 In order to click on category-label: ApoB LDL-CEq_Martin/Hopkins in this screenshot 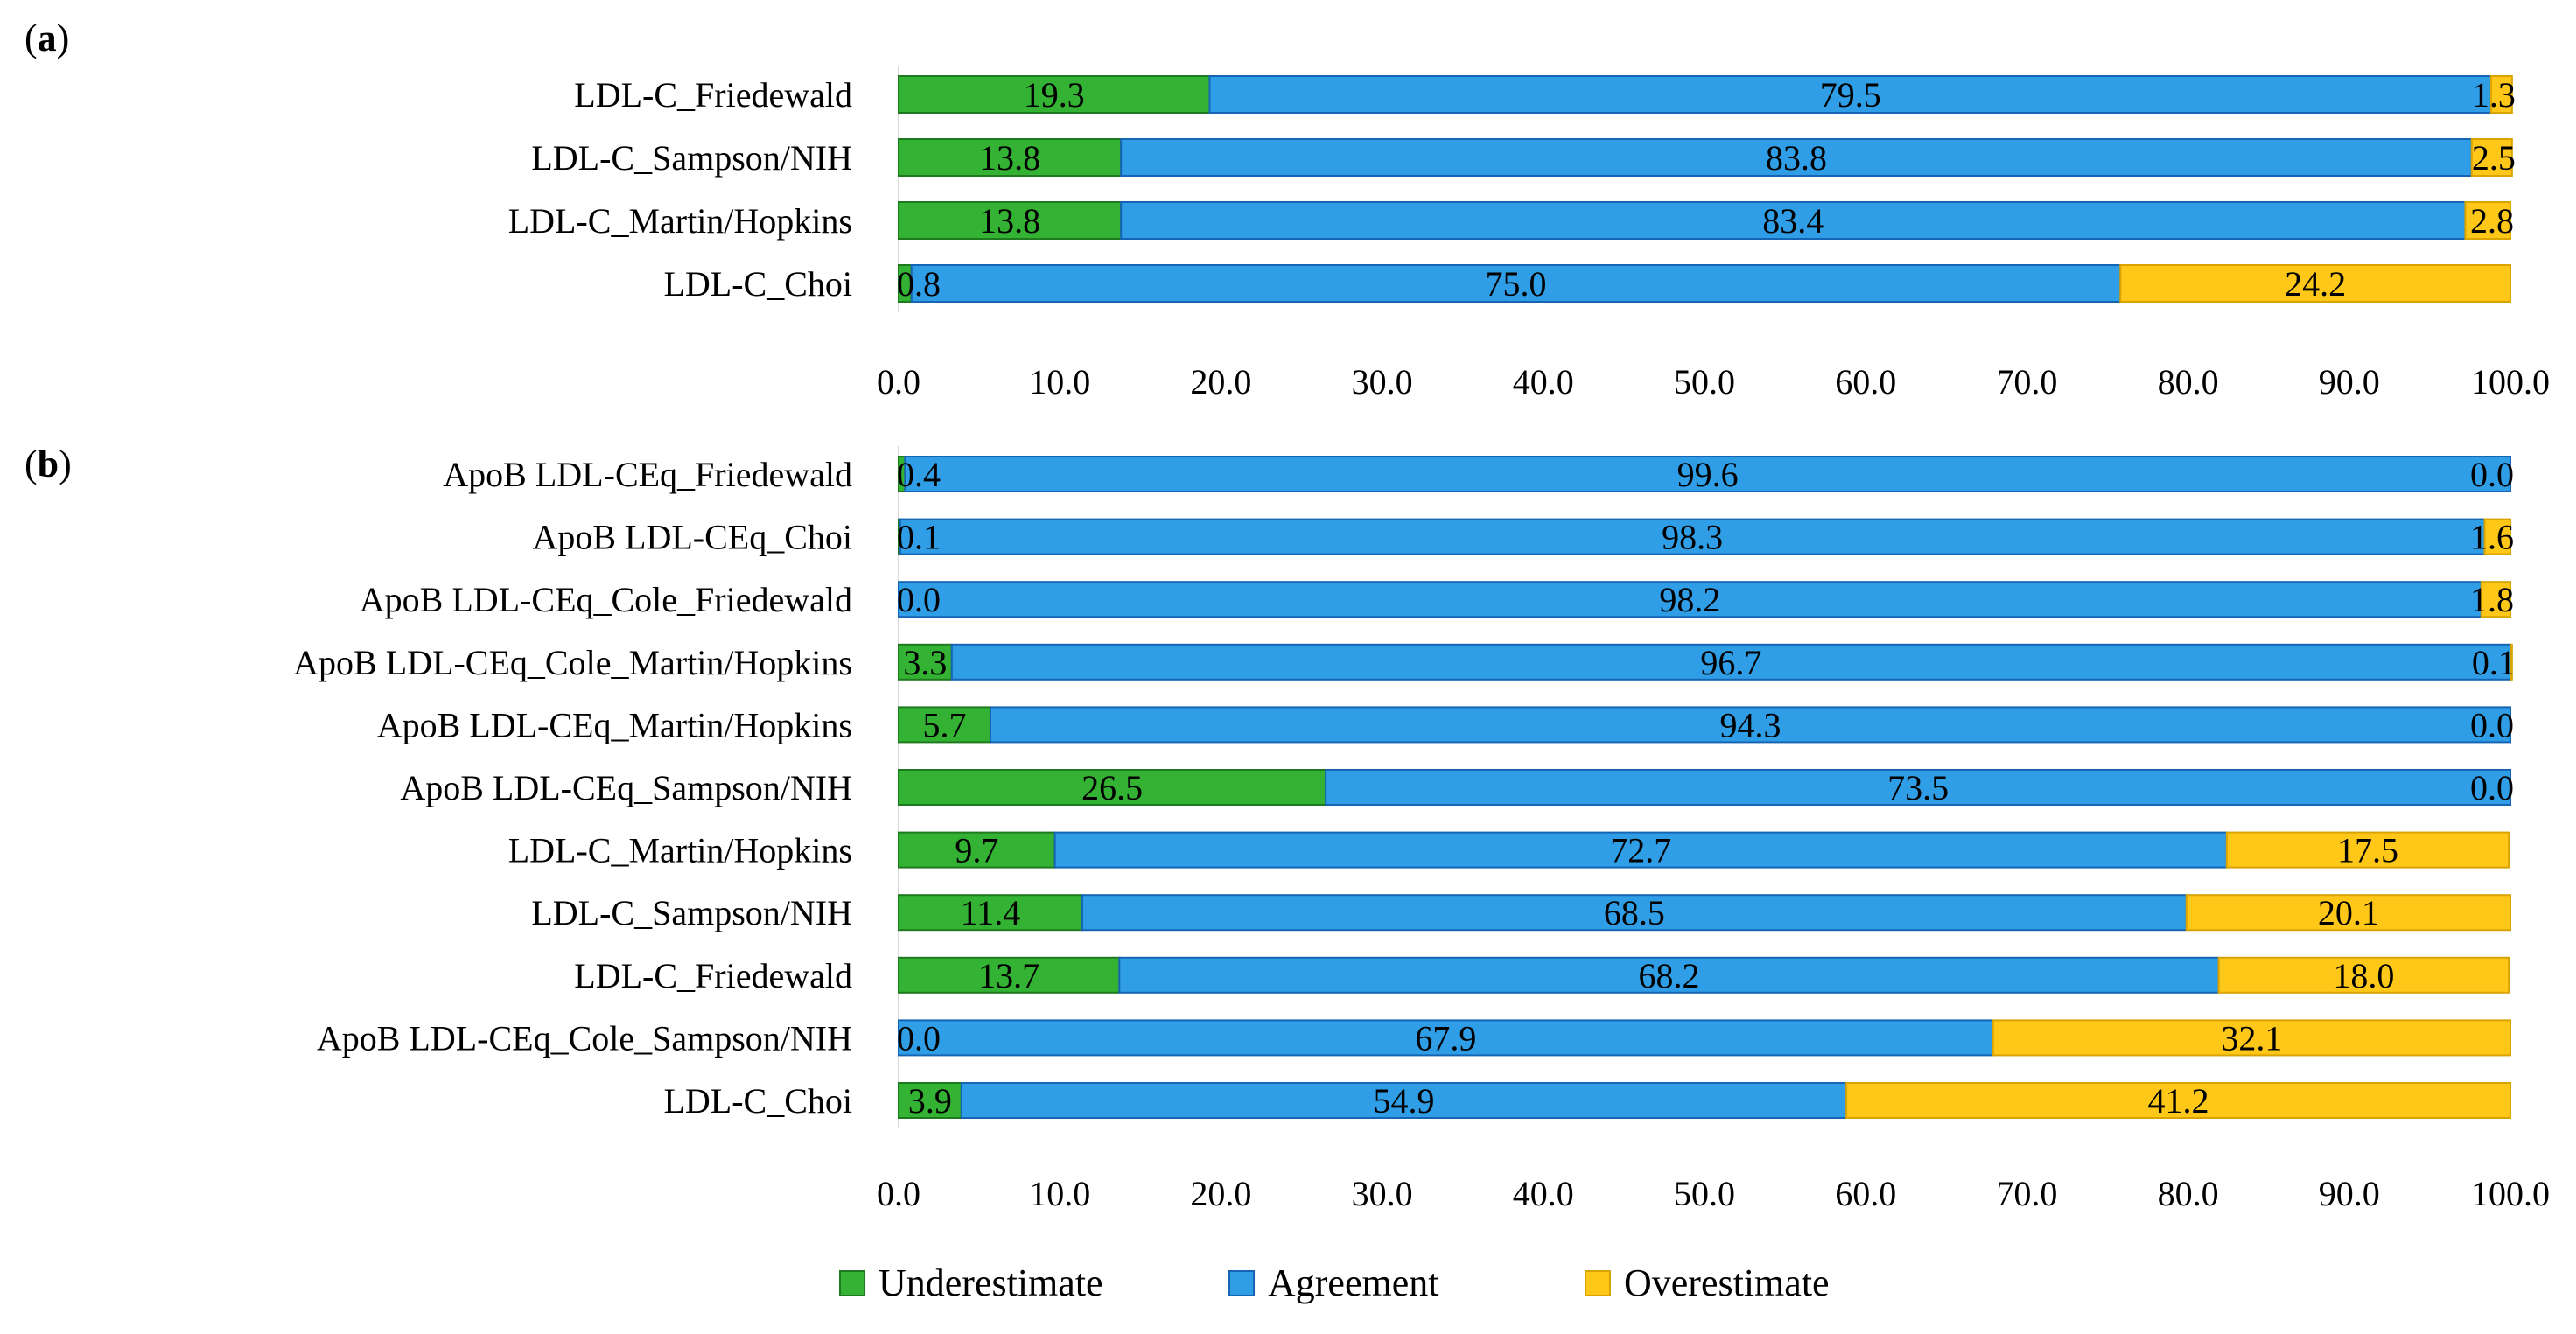, I will do `click(614, 725)`.